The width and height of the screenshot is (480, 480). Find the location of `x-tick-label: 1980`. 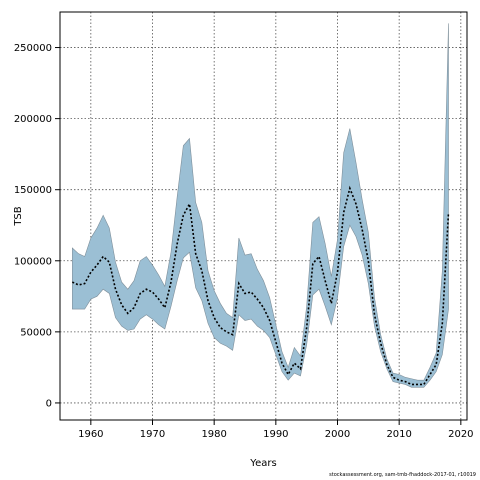

x-tick-label: 1980 is located at coordinates (213, 434).